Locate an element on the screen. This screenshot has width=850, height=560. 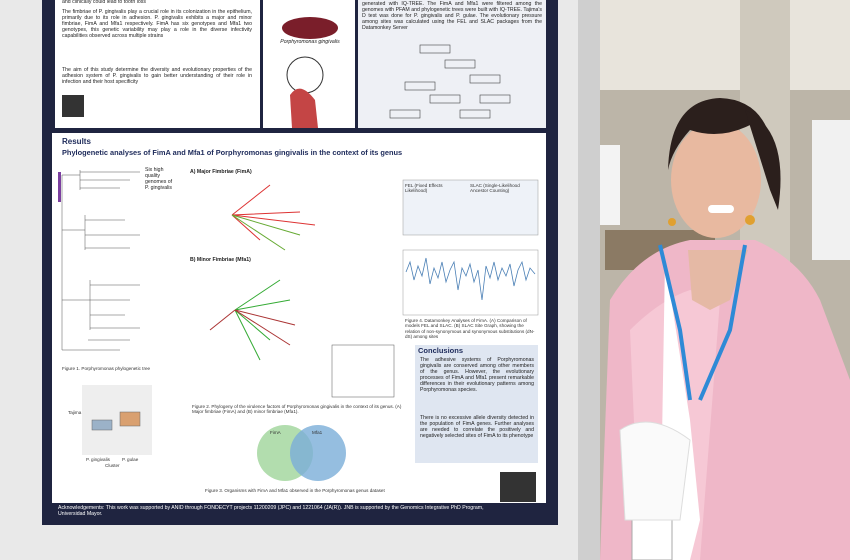
venn-label: FimA is located at coordinates (275, 432).